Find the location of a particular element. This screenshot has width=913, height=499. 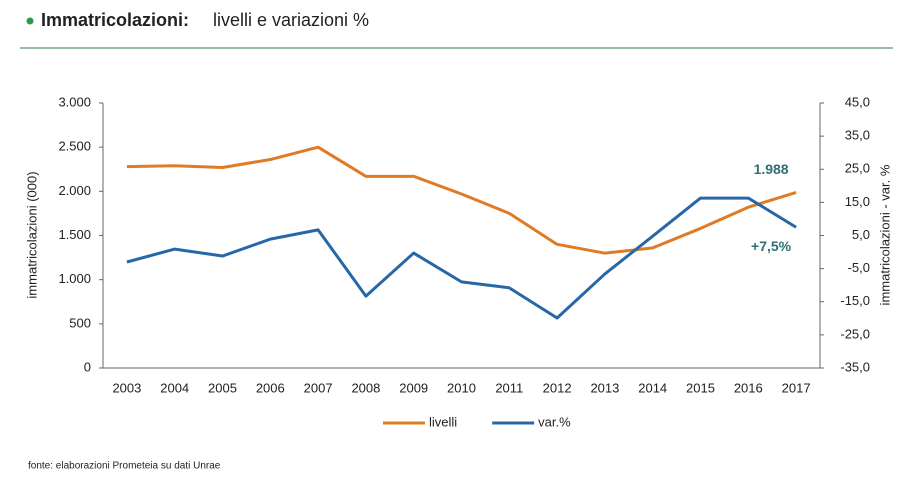

x-tick-label: 2011 is located at coordinates (509, 387).